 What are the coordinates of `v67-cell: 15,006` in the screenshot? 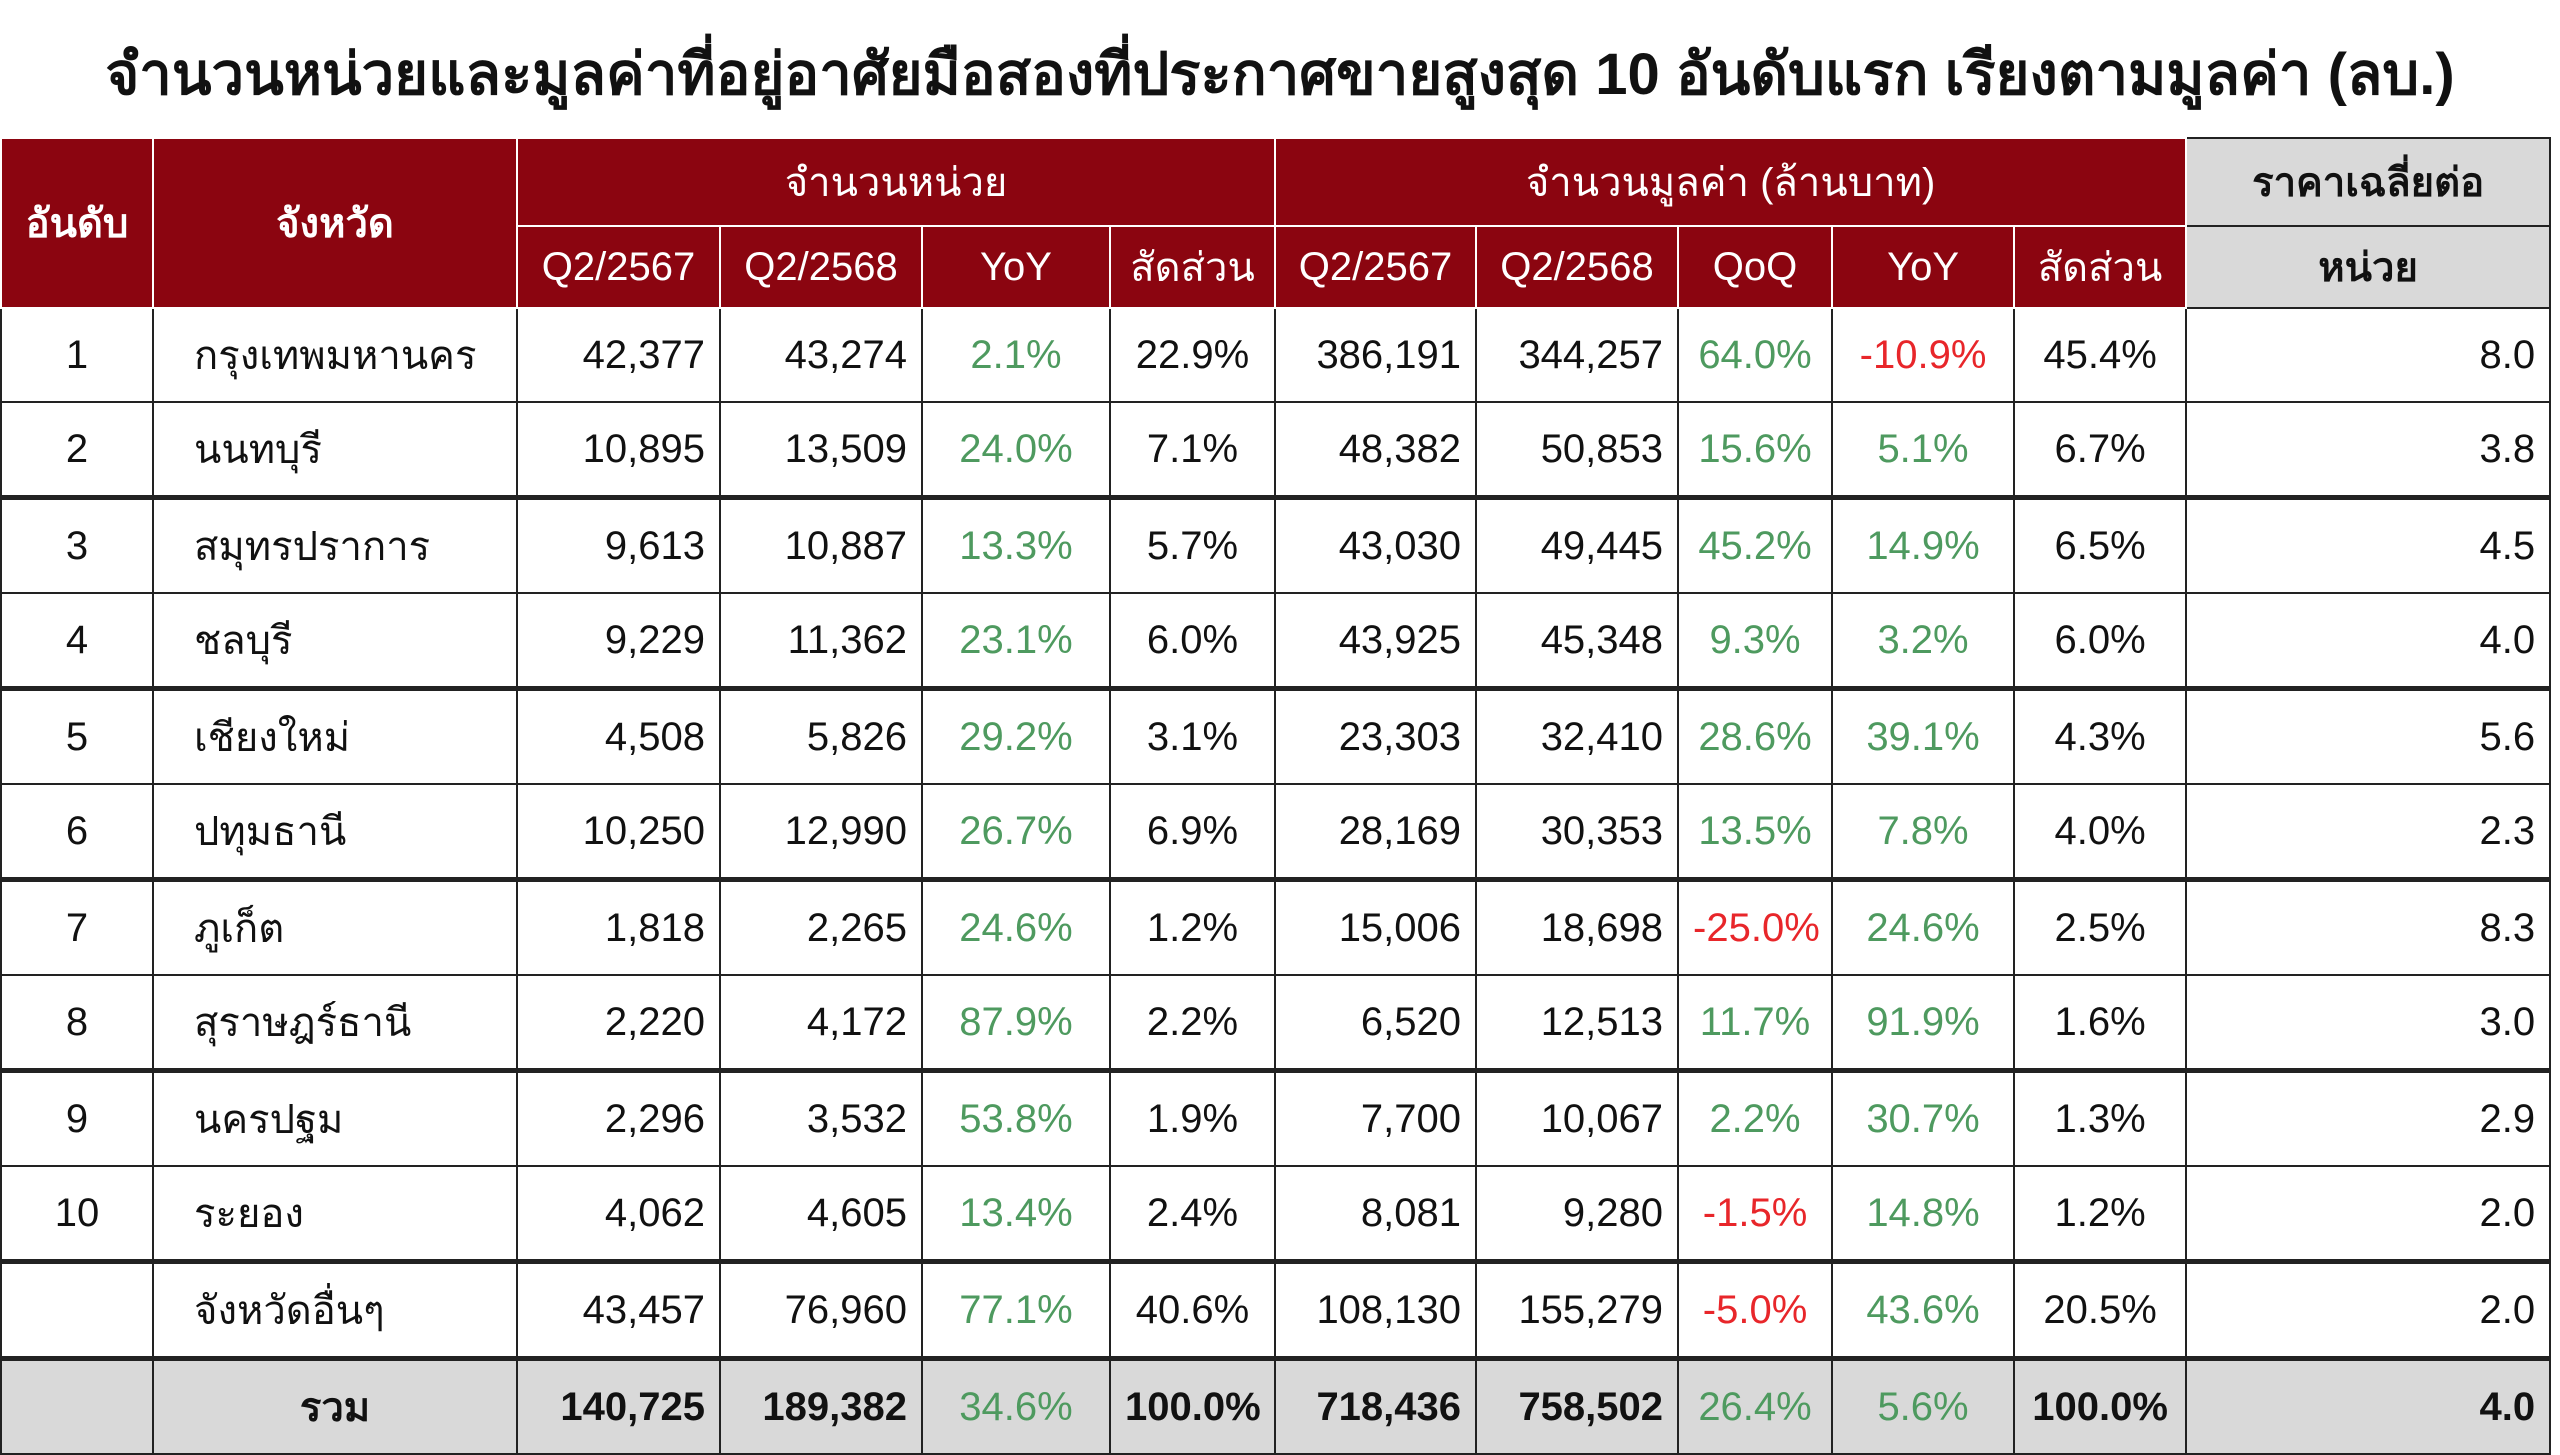 It's located at (1376, 926).